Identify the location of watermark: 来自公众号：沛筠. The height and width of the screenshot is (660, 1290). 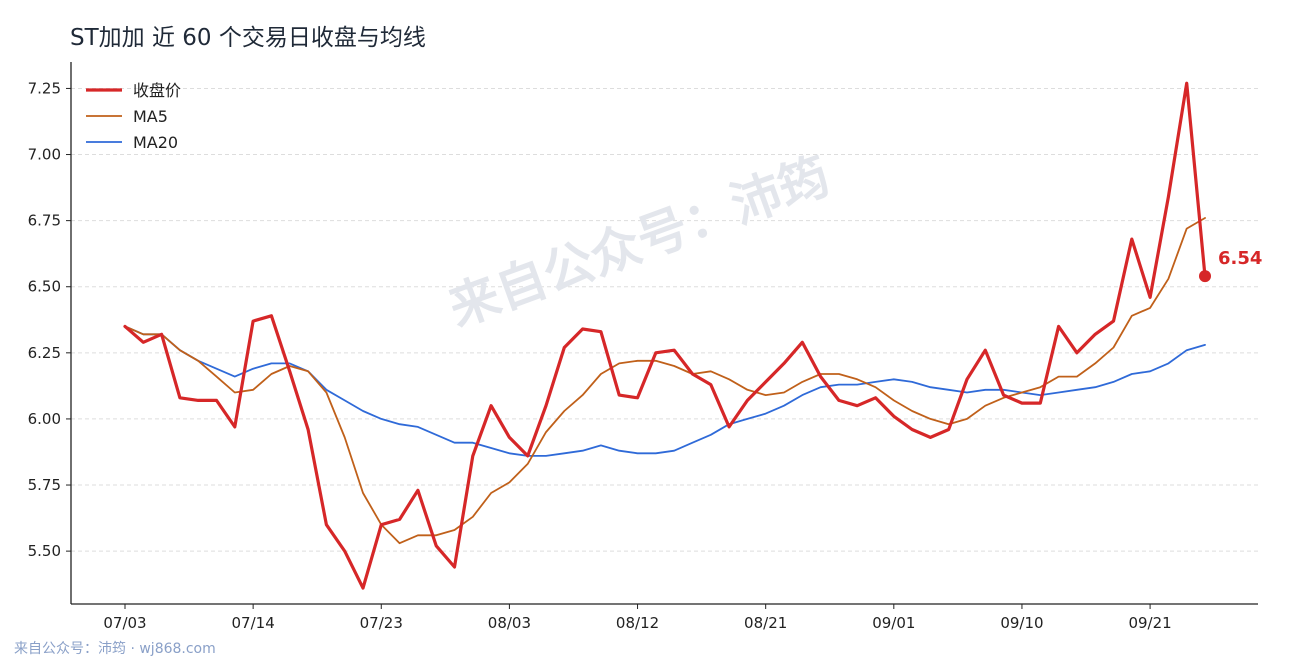
(639, 241).